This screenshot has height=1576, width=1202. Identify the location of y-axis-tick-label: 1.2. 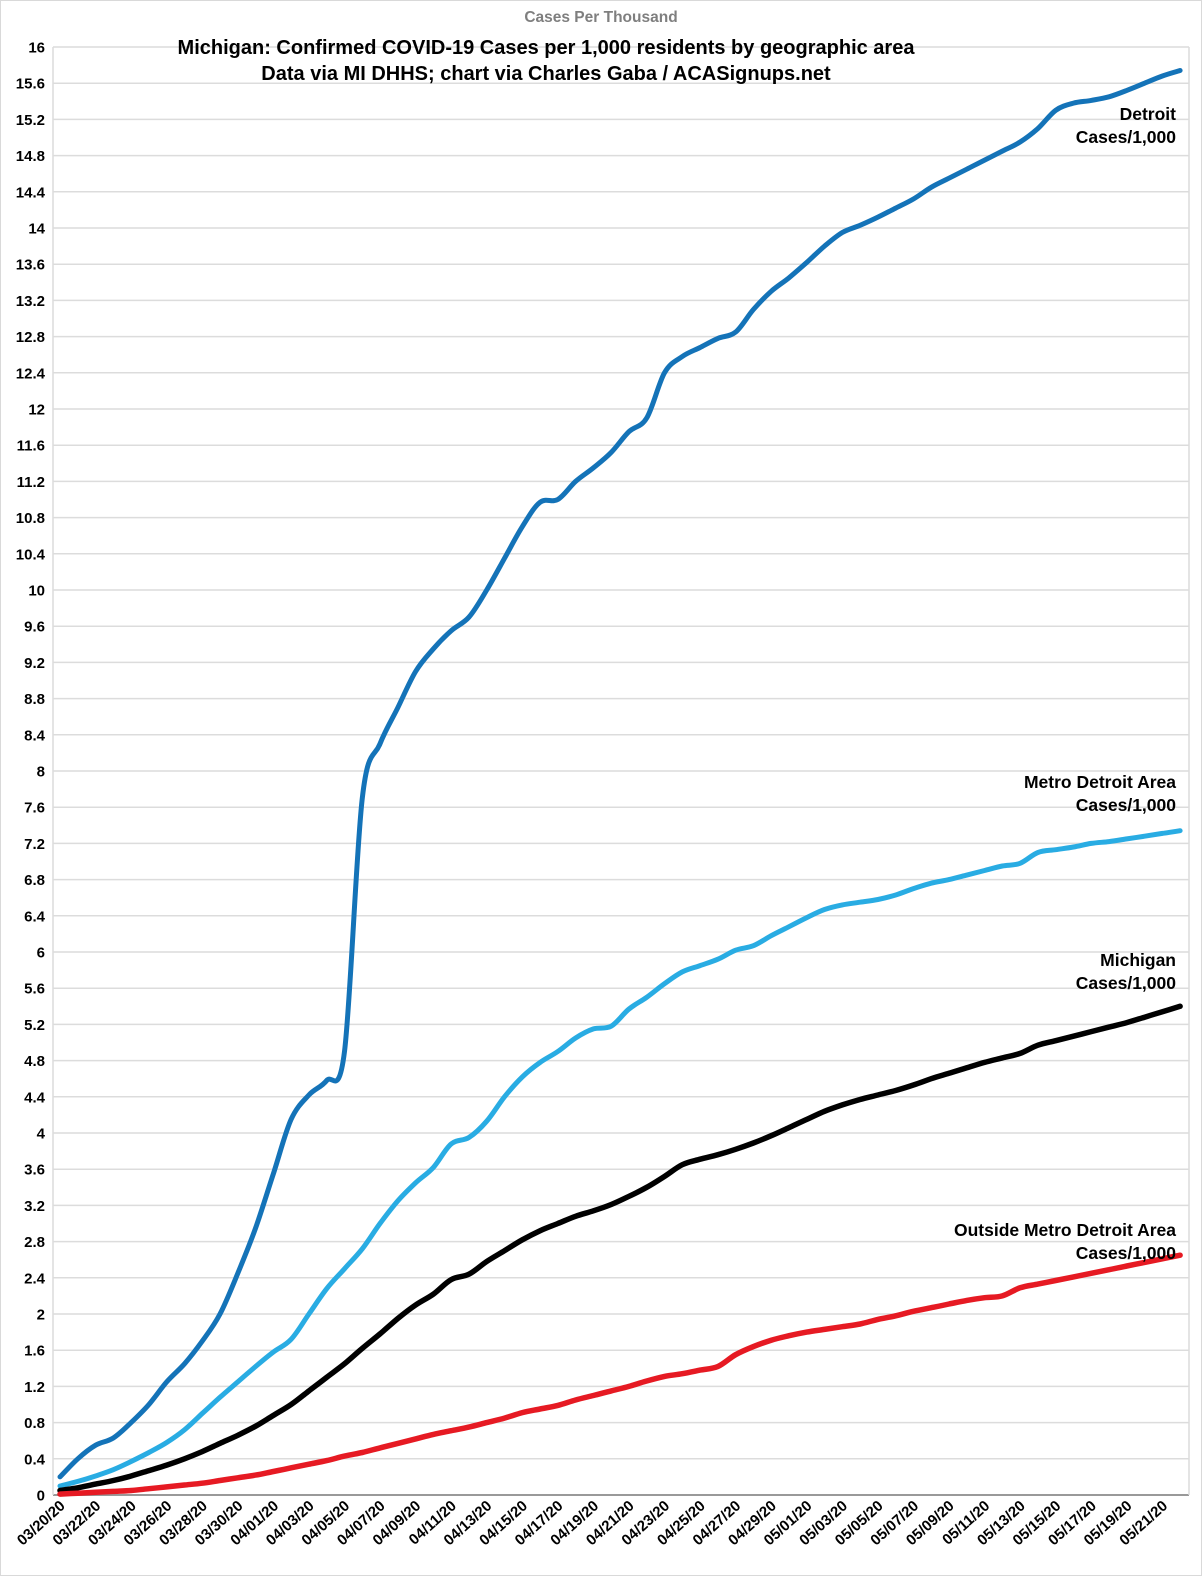
(34, 1387).